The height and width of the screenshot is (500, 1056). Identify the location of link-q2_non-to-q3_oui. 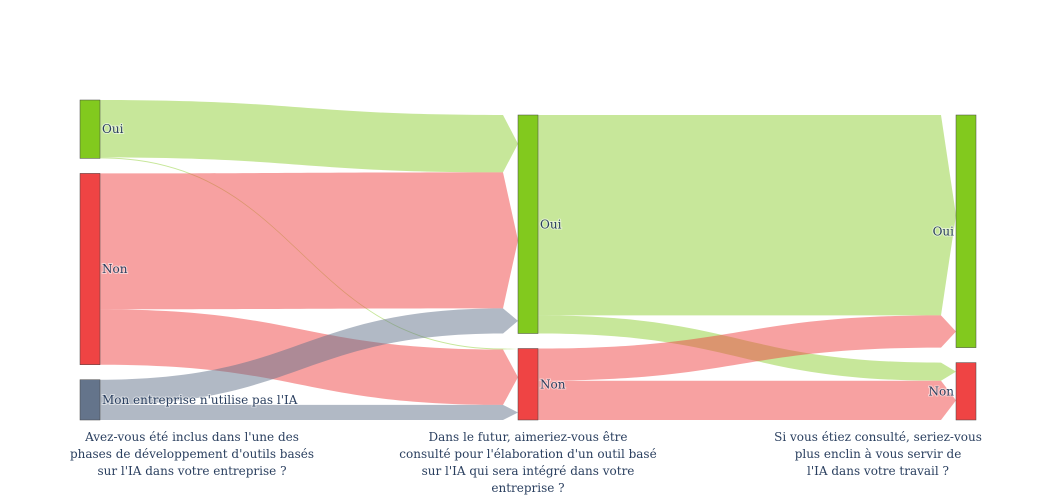
(747, 348).